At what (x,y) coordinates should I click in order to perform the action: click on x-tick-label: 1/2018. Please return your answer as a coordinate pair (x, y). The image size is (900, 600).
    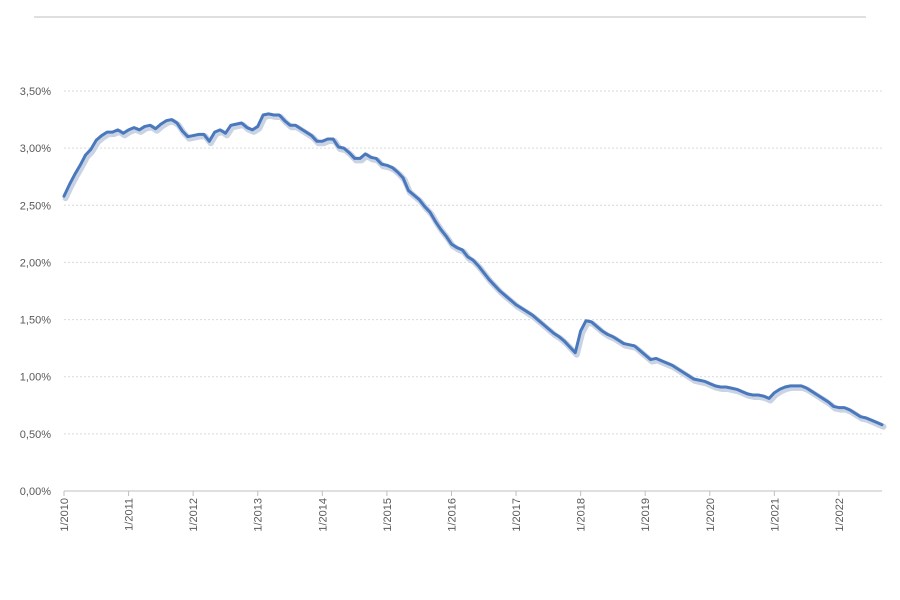
    Looking at the image, I should click on (582, 515).